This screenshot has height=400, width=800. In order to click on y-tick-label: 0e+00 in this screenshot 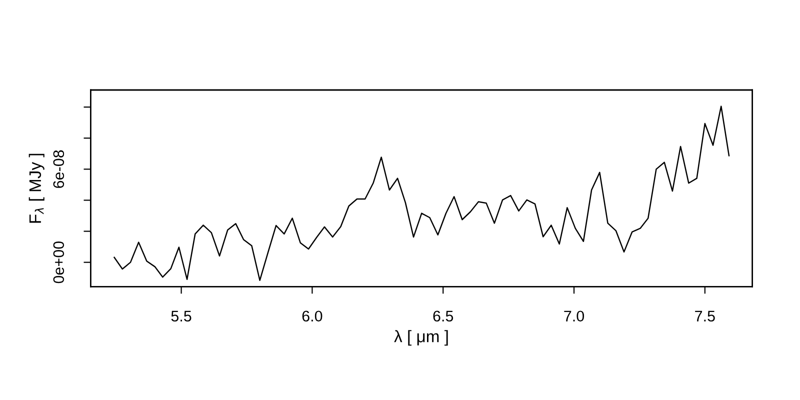, I will do `click(58, 262)`.